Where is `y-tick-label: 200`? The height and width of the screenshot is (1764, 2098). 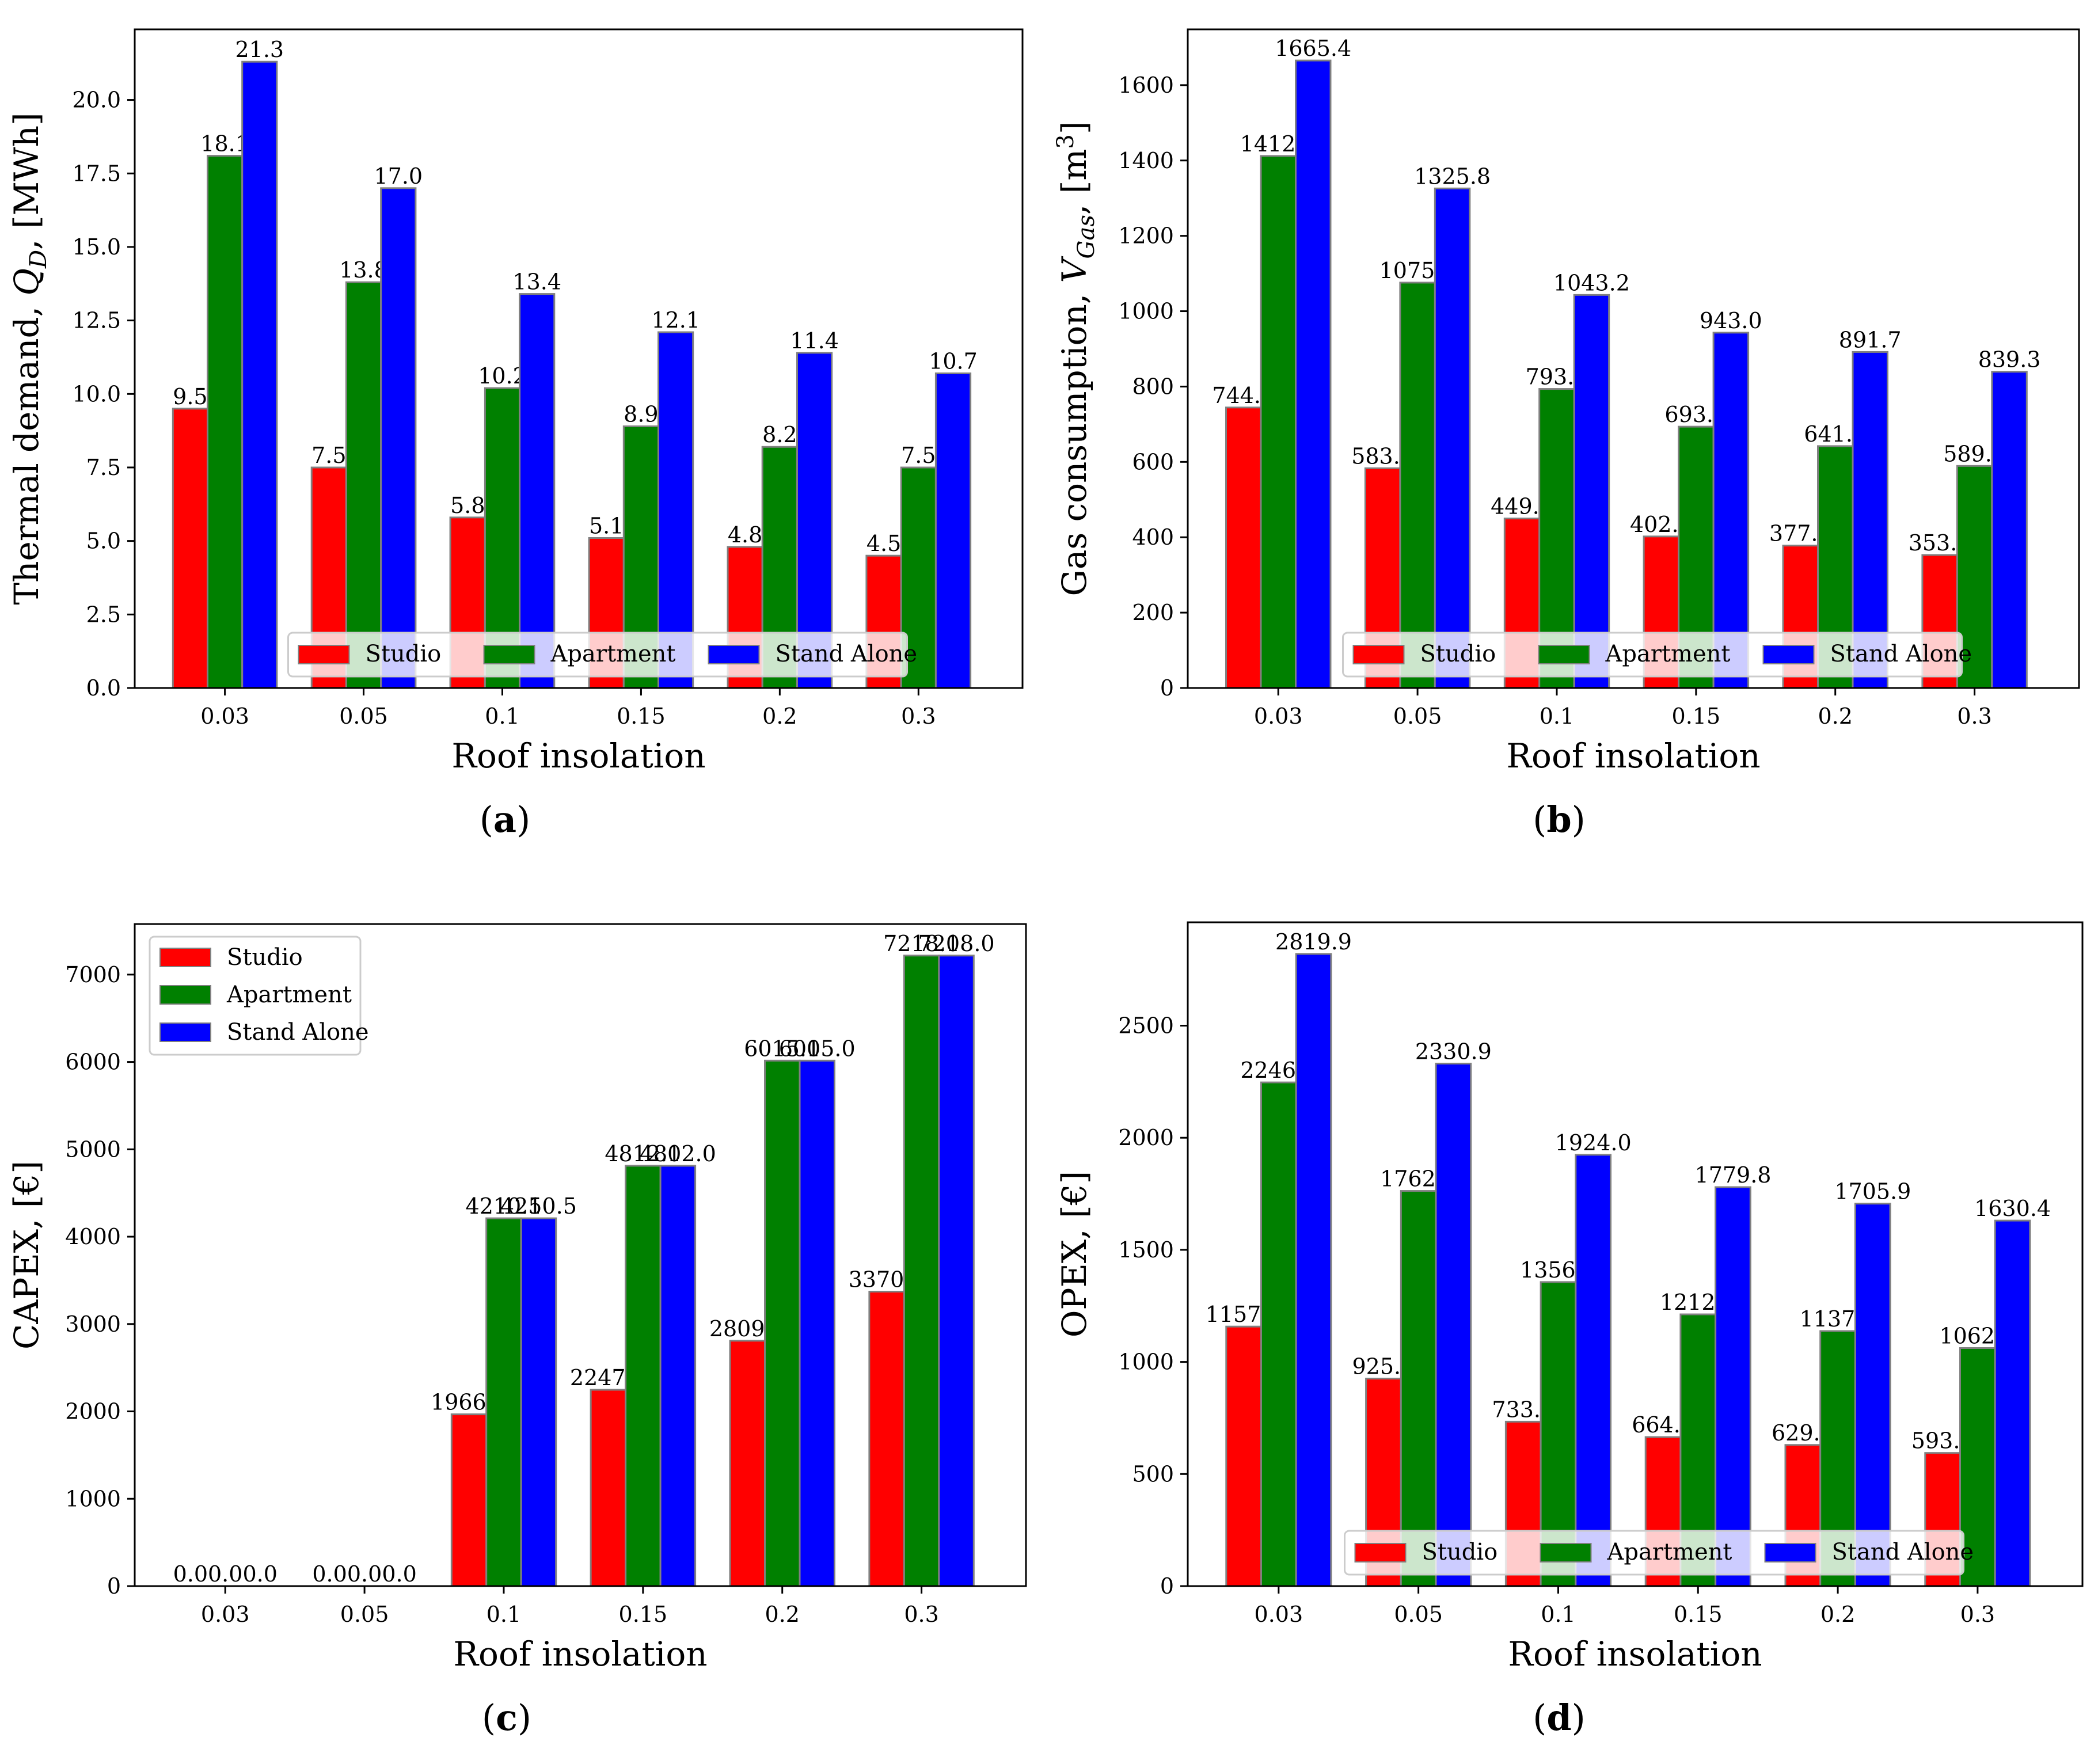
y-tick-label: 200 is located at coordinates (1153, 613).